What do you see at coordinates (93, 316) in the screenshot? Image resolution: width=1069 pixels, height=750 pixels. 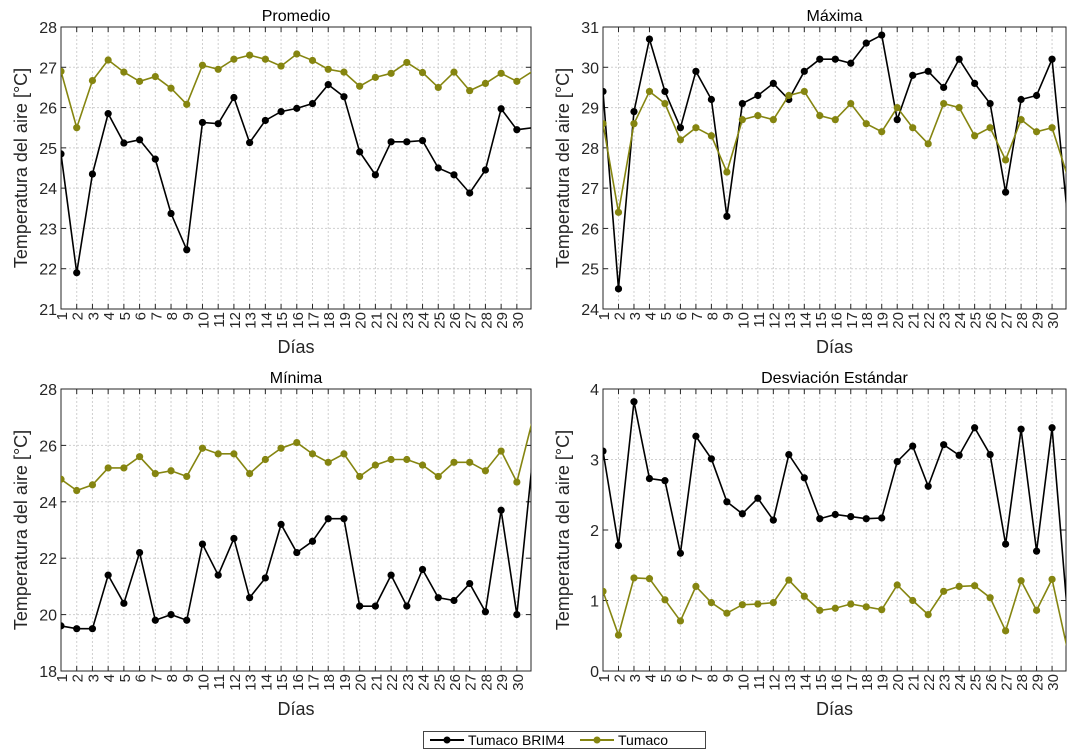 I see `x-tick-label: 3` at bounding box center [93, 316].